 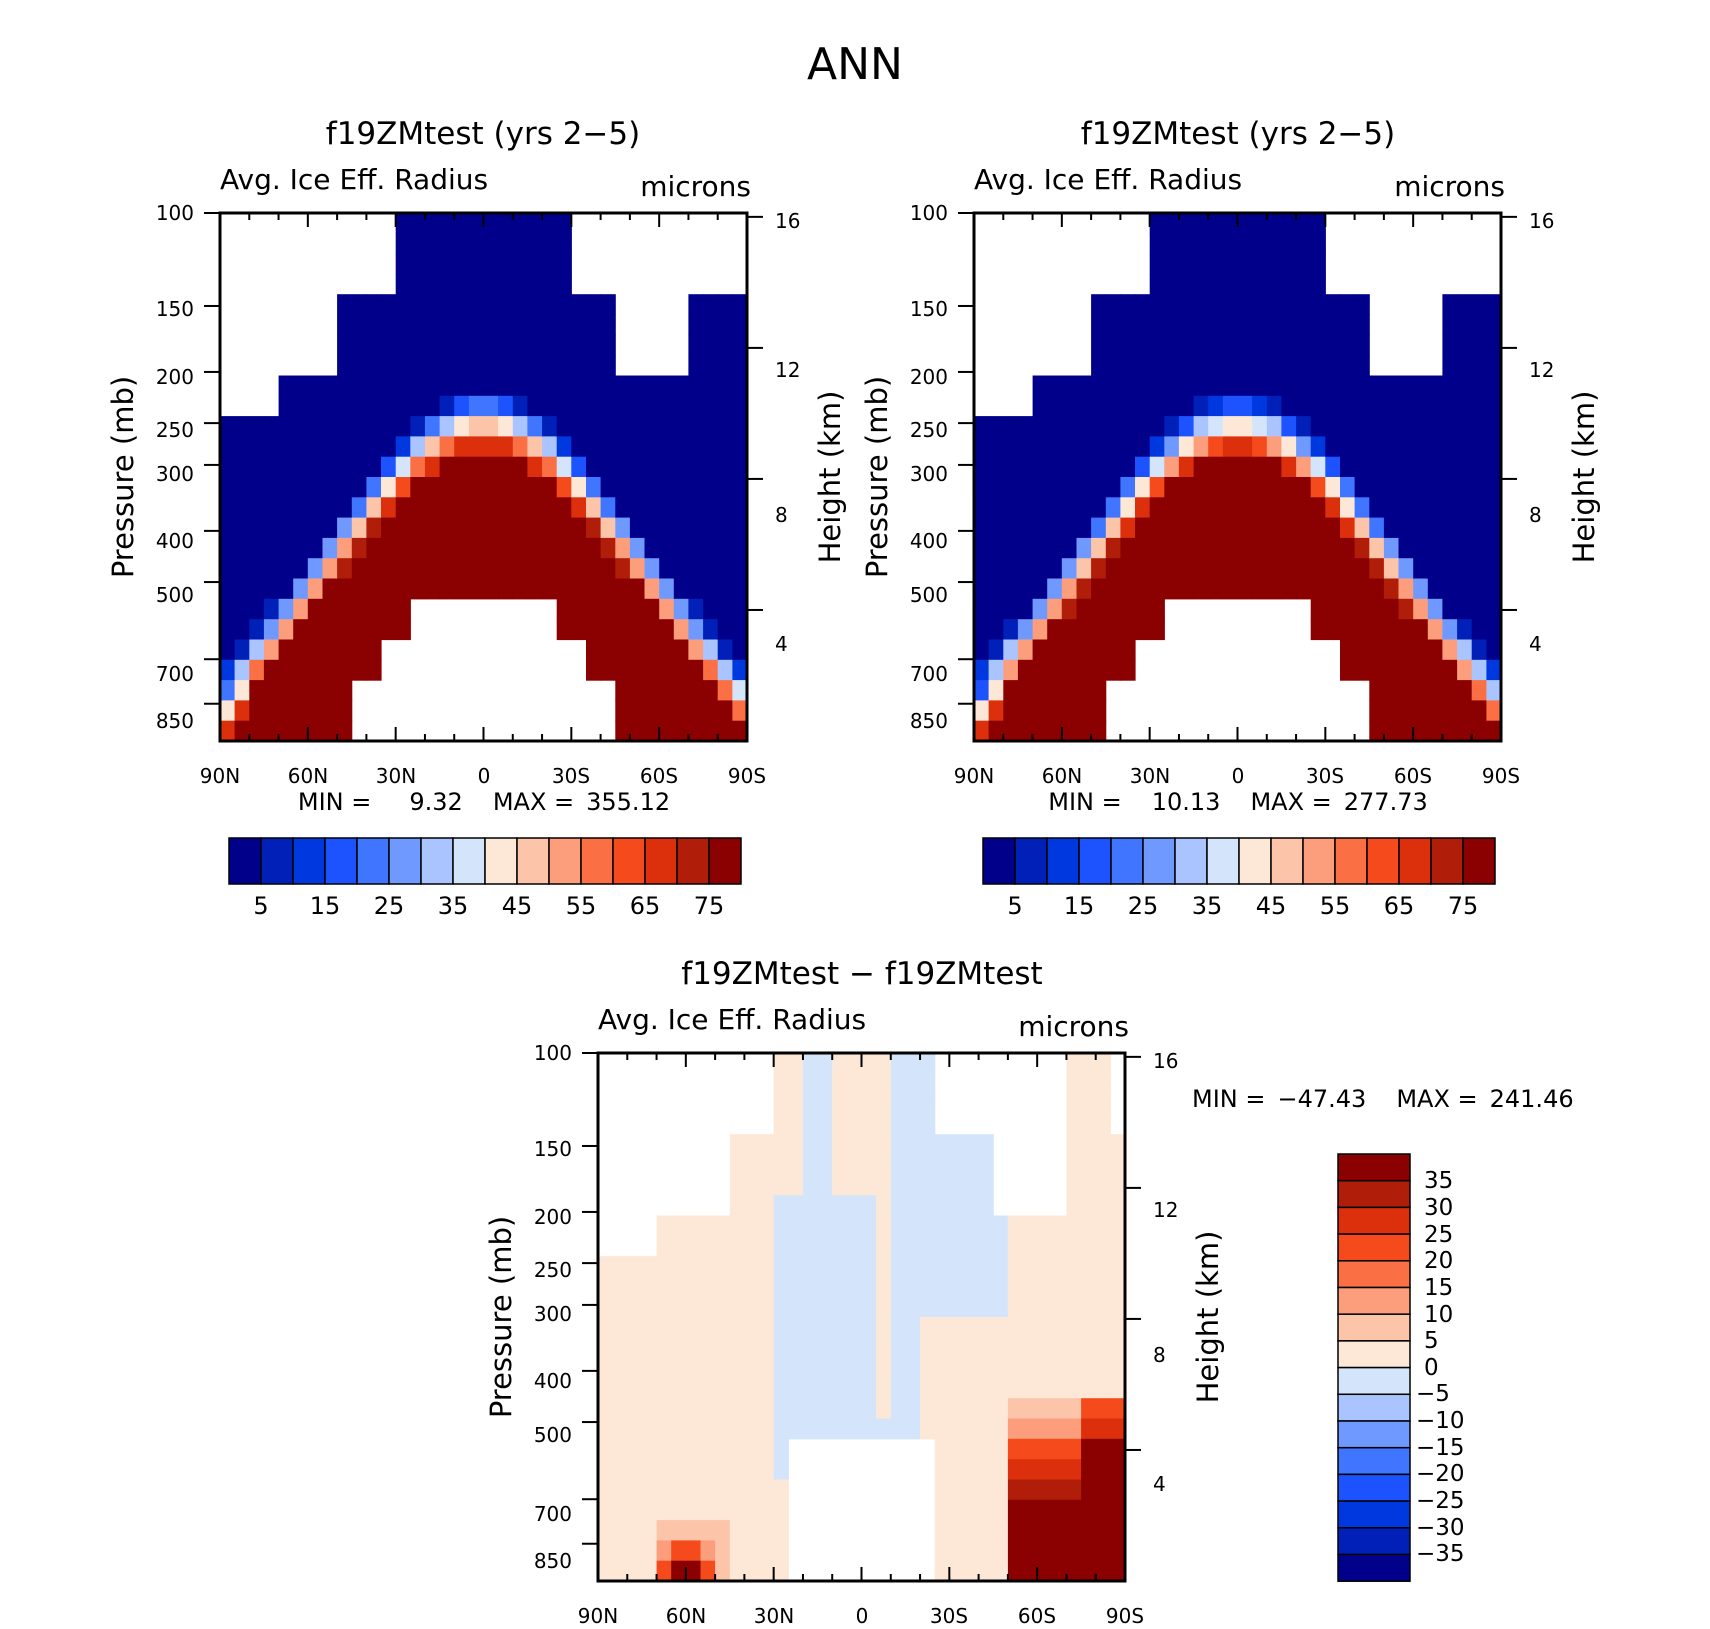 What do you see at coordinates (260, 906) in the screenshot?
I see `panel-0-cbar-label-5: 5` at bounding box center [260, 906].